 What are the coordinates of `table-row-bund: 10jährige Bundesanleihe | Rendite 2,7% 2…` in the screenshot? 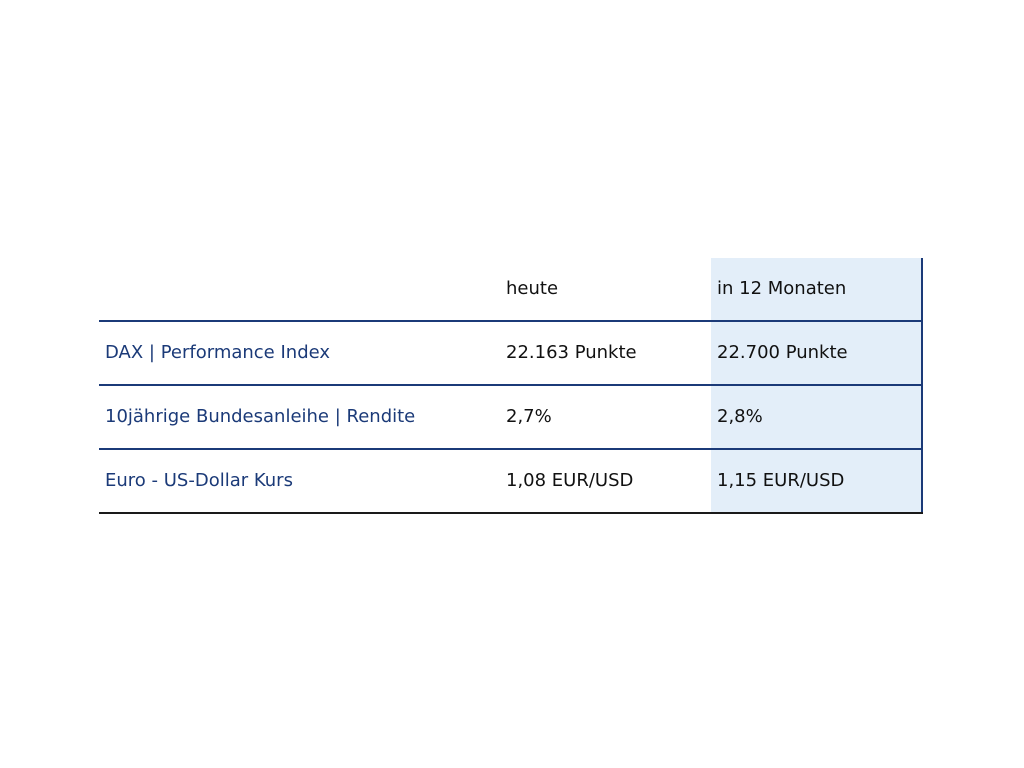 It's located at (511, 417).